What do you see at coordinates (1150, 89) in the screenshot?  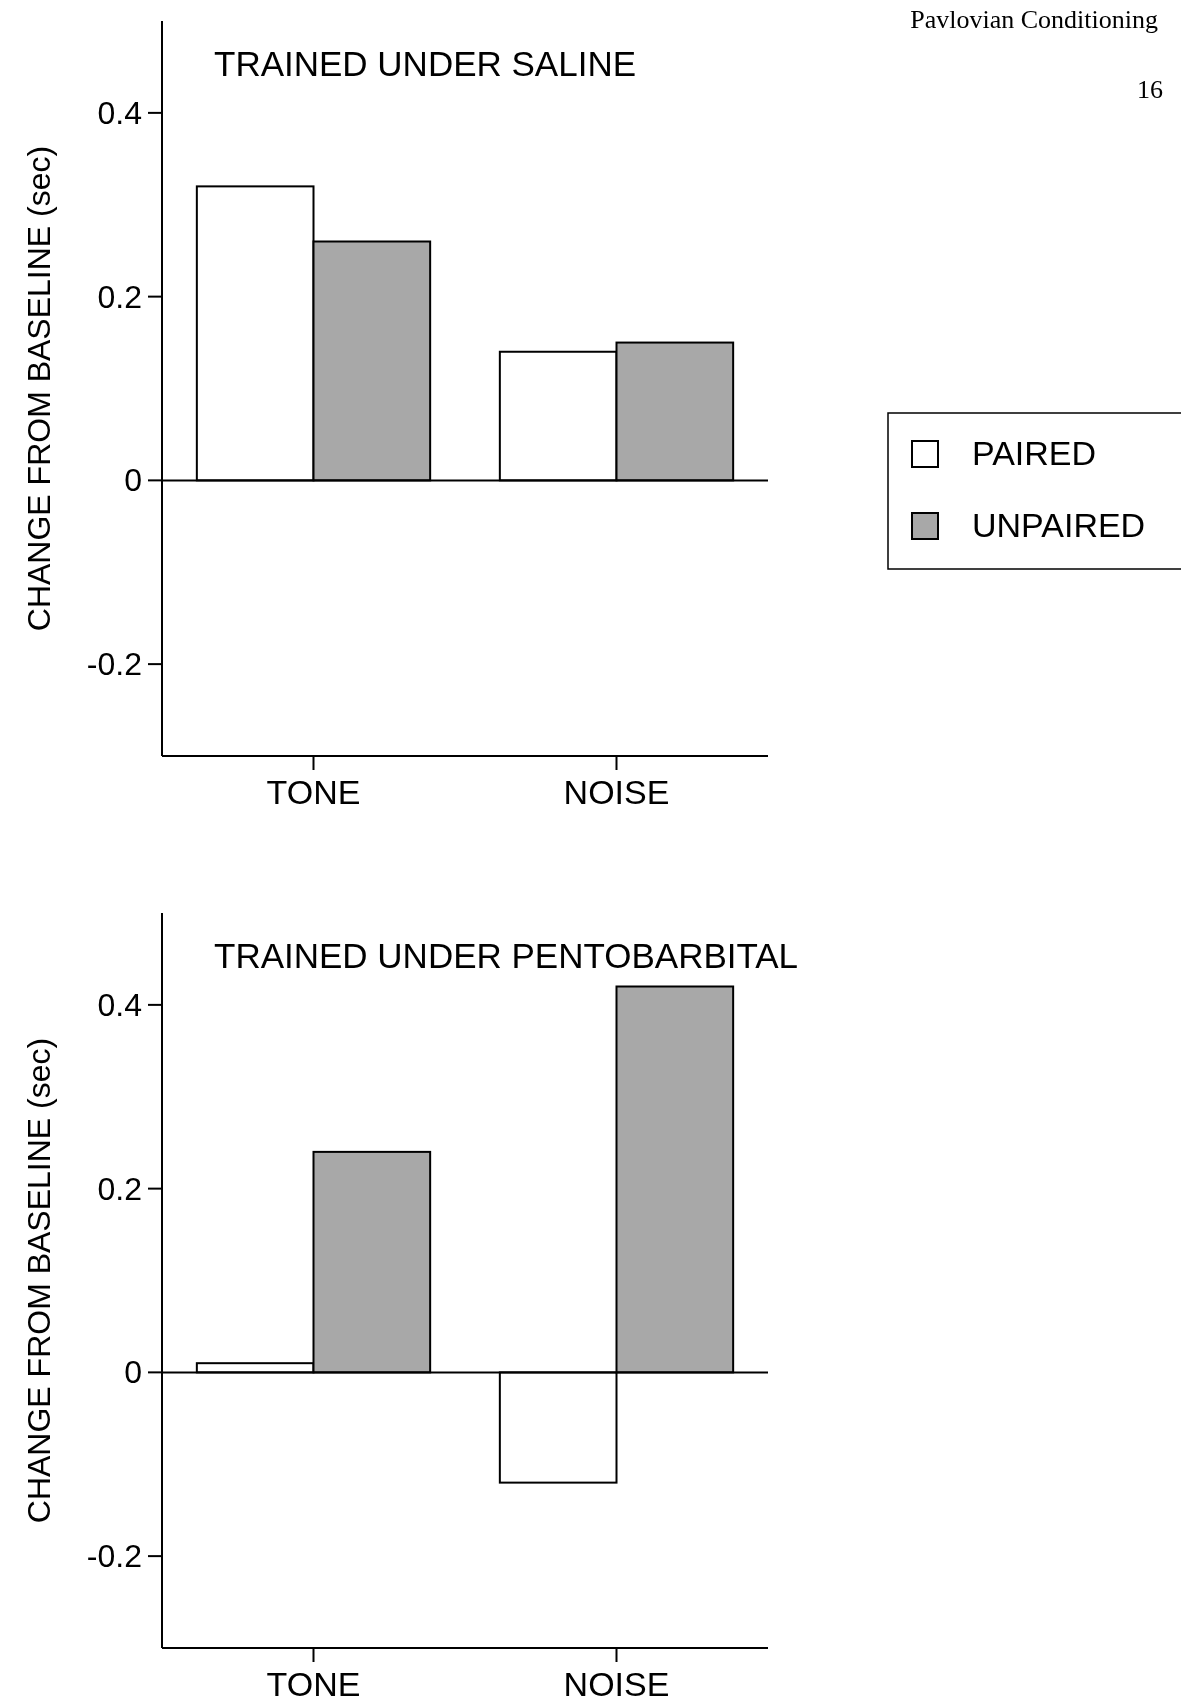 I see `text: 16` at bounding box center [1150, 89].